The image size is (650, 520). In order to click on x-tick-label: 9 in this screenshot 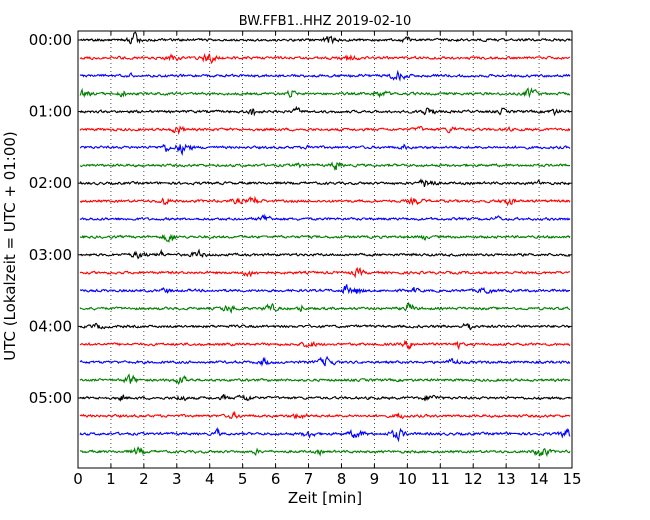, I will do `click(375, 479)`.